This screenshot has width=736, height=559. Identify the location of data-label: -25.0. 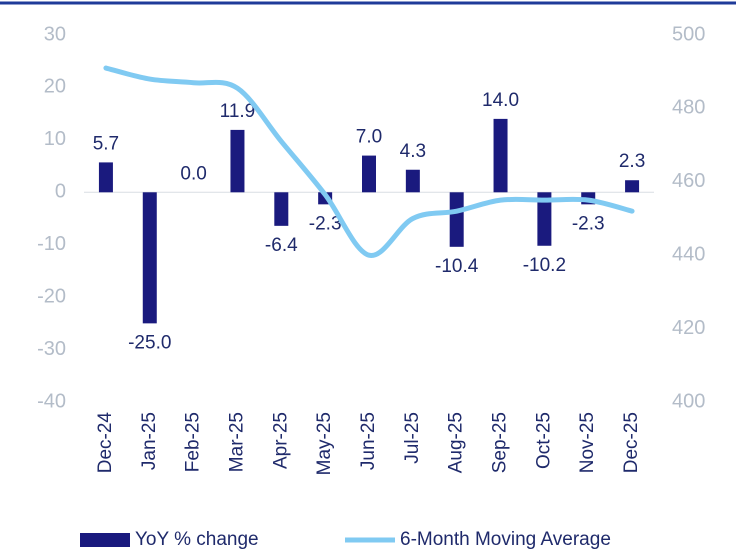
(149, 342).